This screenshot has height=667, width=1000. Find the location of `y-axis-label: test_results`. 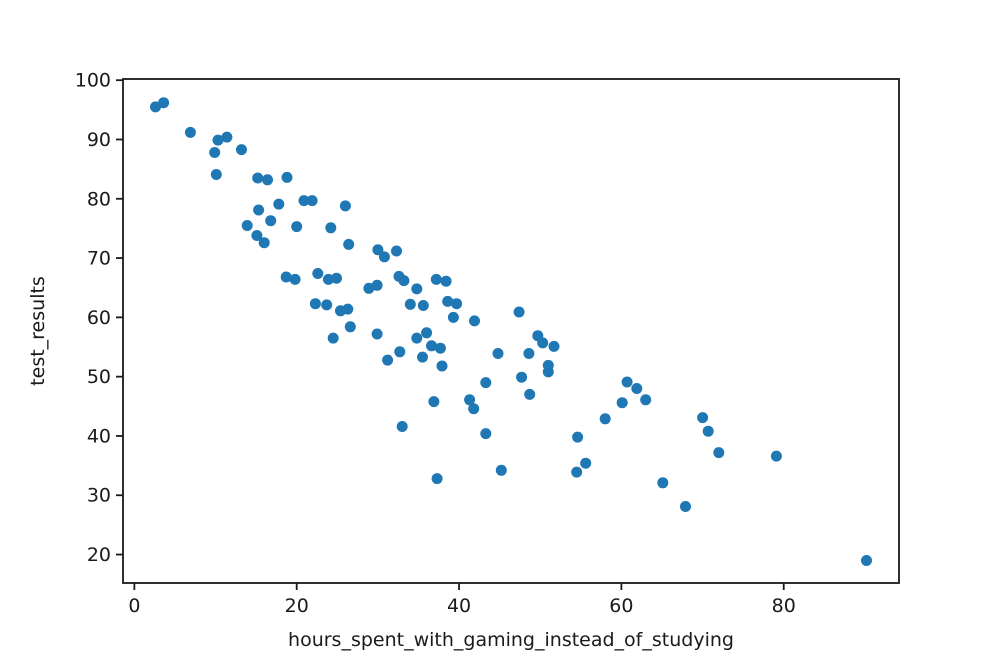

y-axis-label: test_results is located at coordinates (38, 331).